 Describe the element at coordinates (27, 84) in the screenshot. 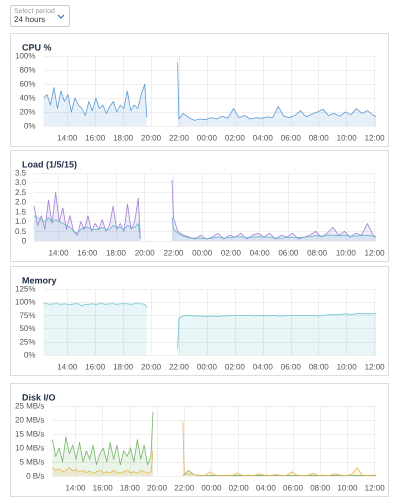

I see `y-tick-label: 60%` at that location.